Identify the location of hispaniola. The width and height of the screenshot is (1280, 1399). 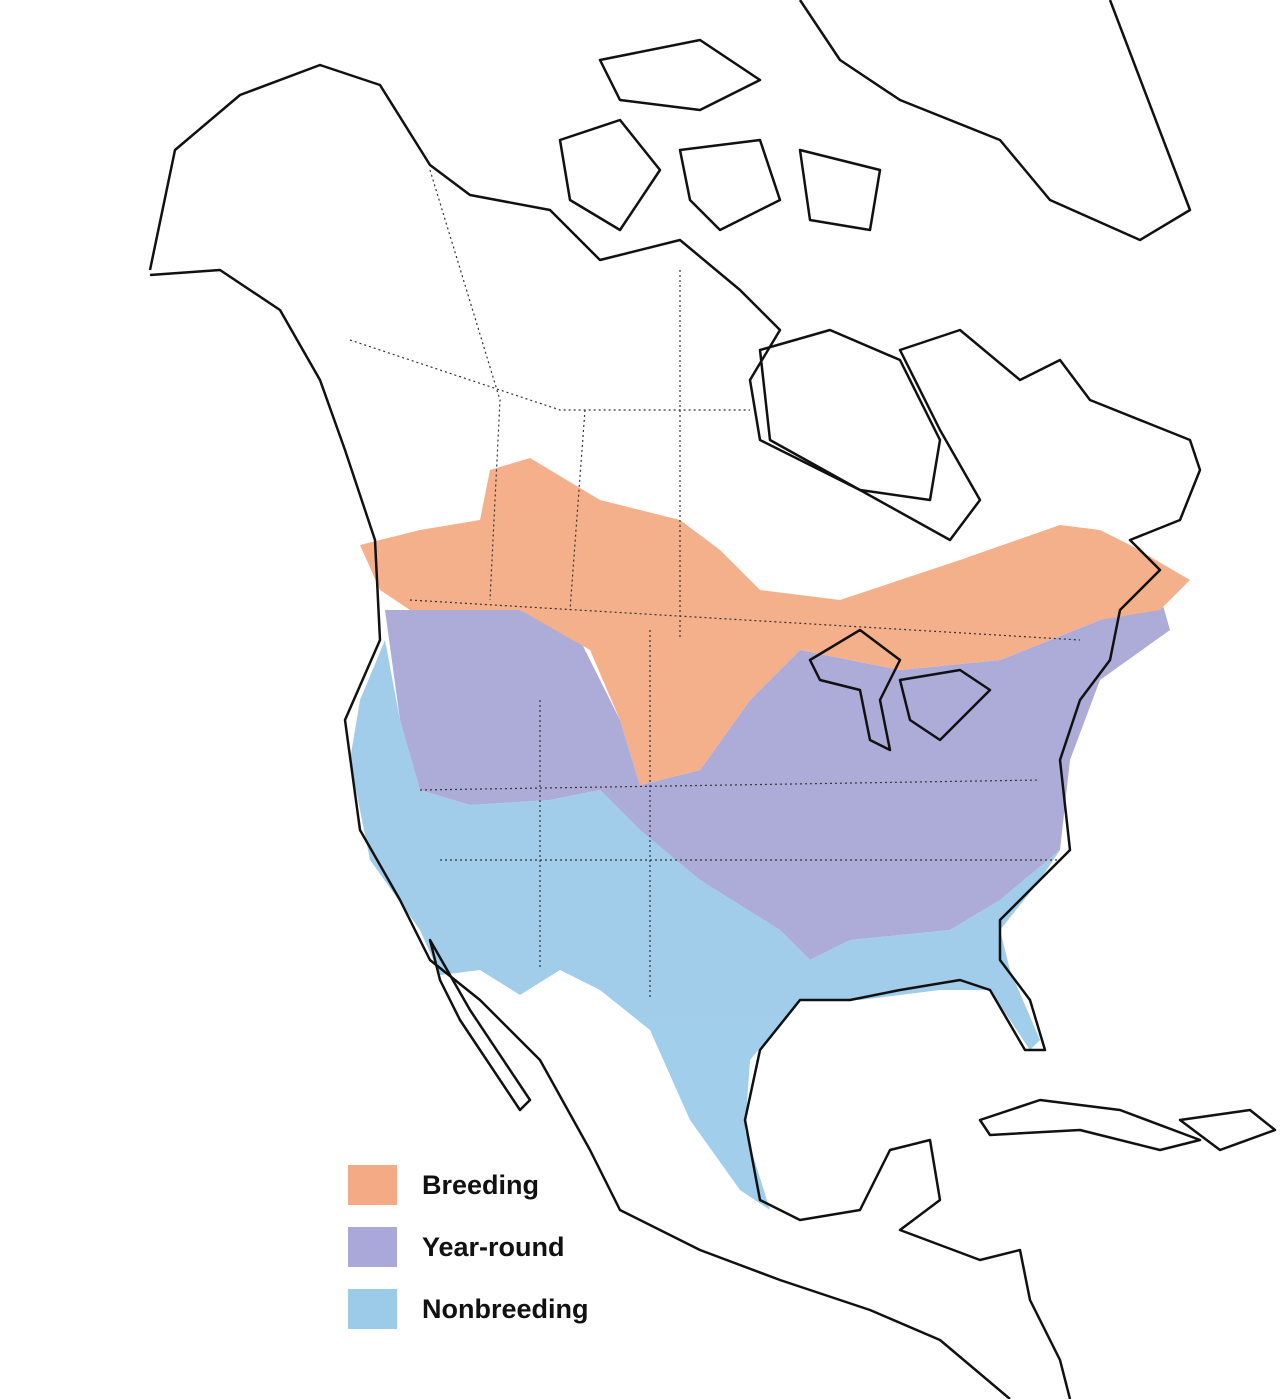
(1227, 1130).